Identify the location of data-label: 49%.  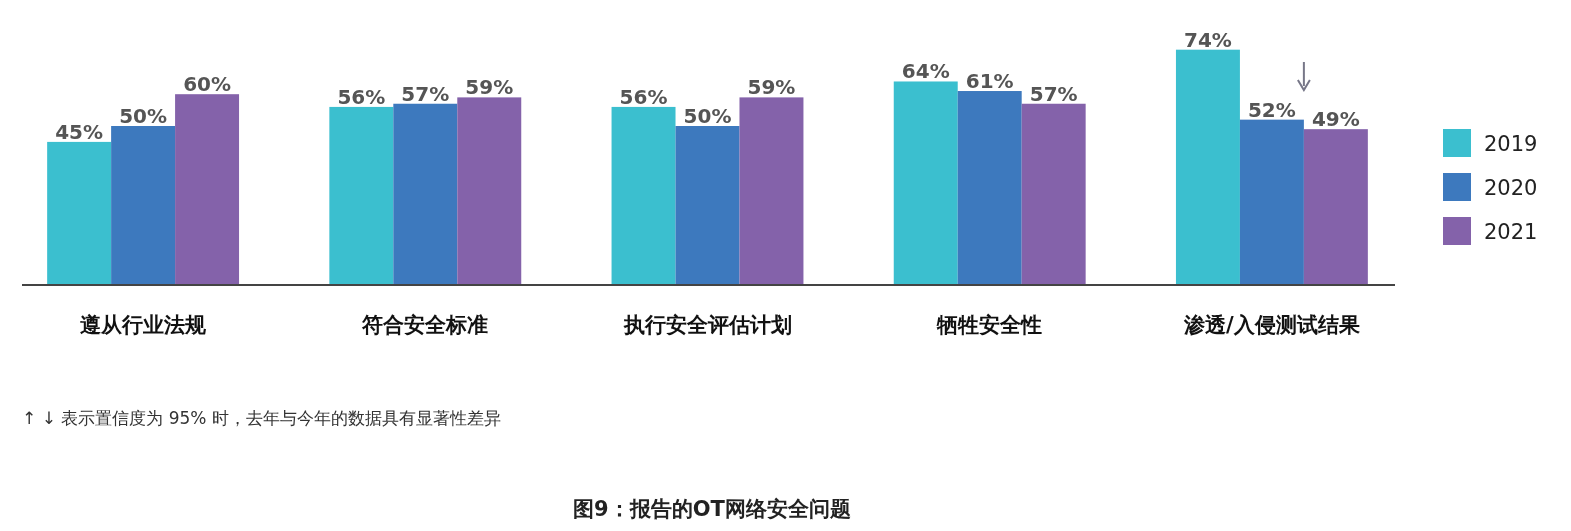
(1335, 119).